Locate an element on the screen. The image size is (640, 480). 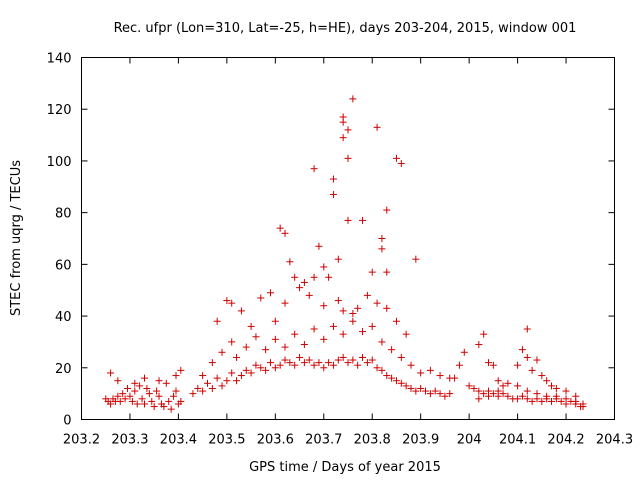
x-tick-label: 203.3 is located at coordinates (129, 440).